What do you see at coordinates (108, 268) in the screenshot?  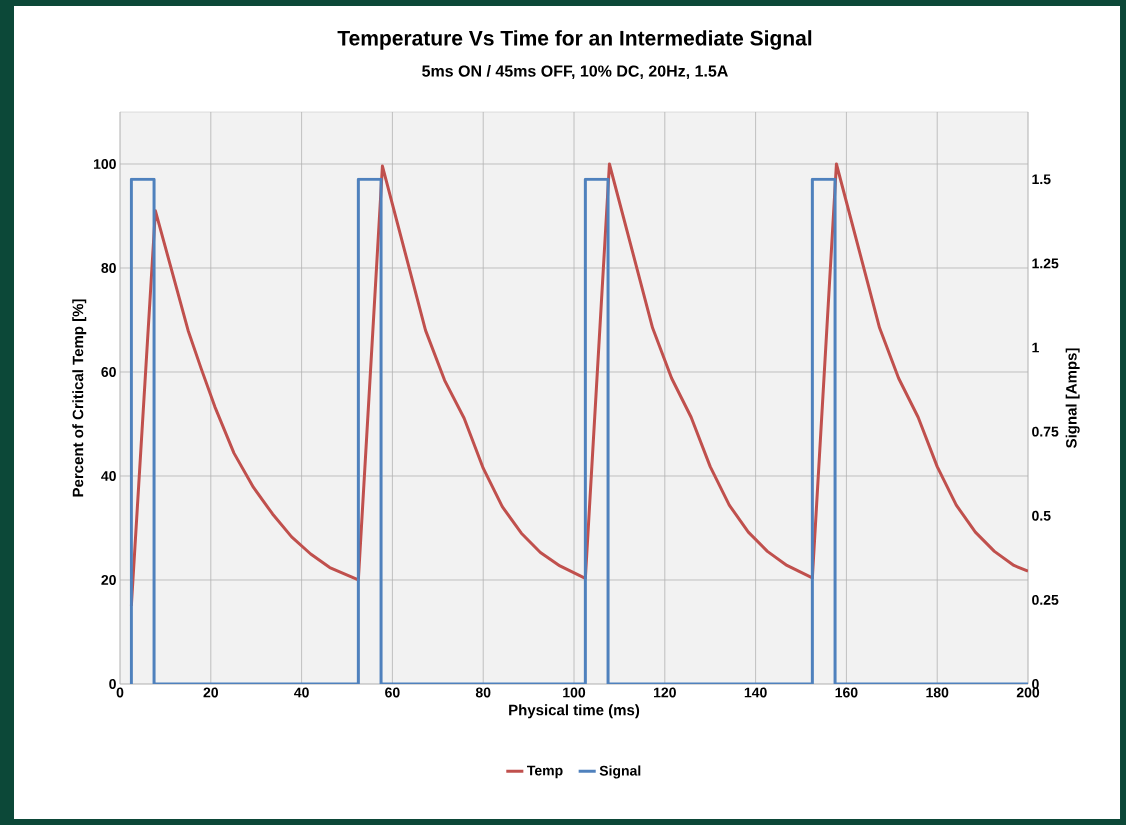 I see `y-tick-label: 80` at bounding box center [108, 268].